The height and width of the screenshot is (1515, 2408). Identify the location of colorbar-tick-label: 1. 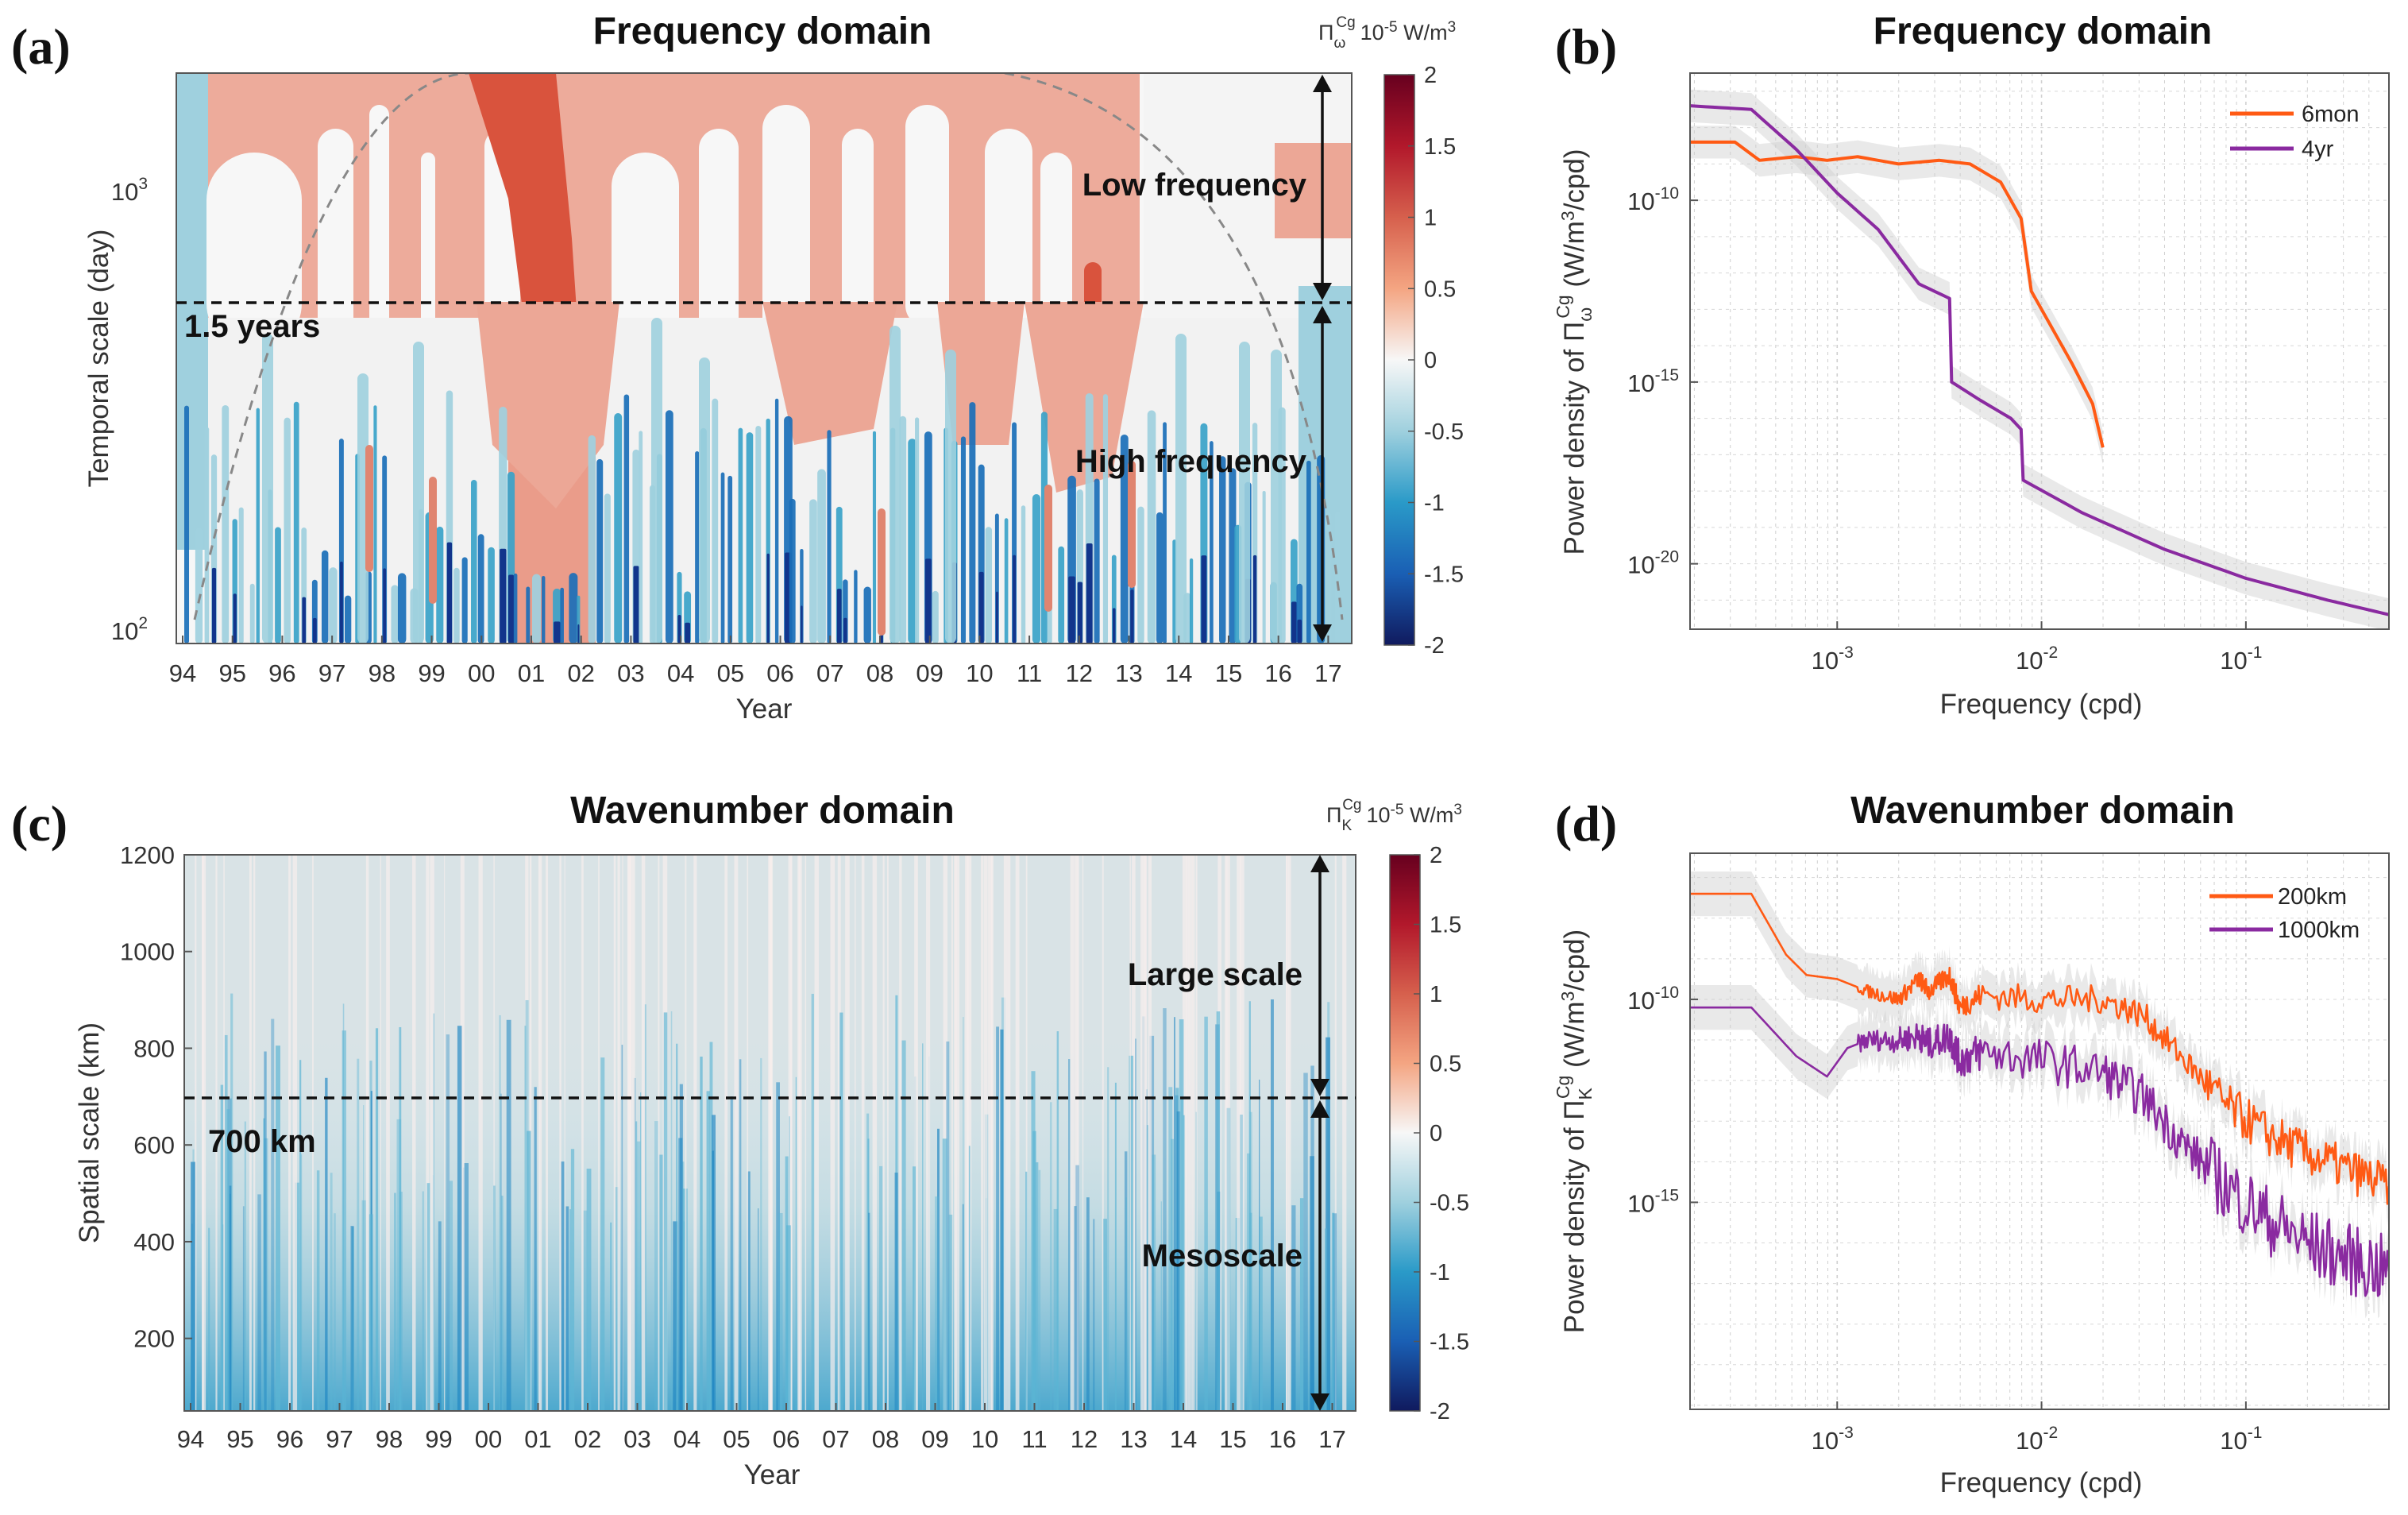
(1436, 994).